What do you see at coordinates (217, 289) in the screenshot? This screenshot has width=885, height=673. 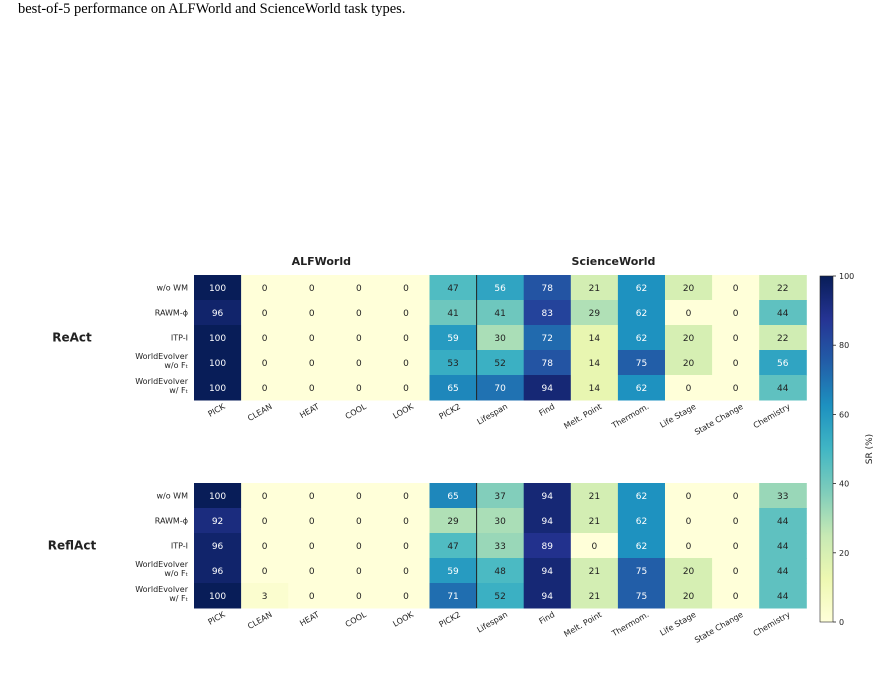 I see `cell-value: 100` at bounding box center [217, 289].